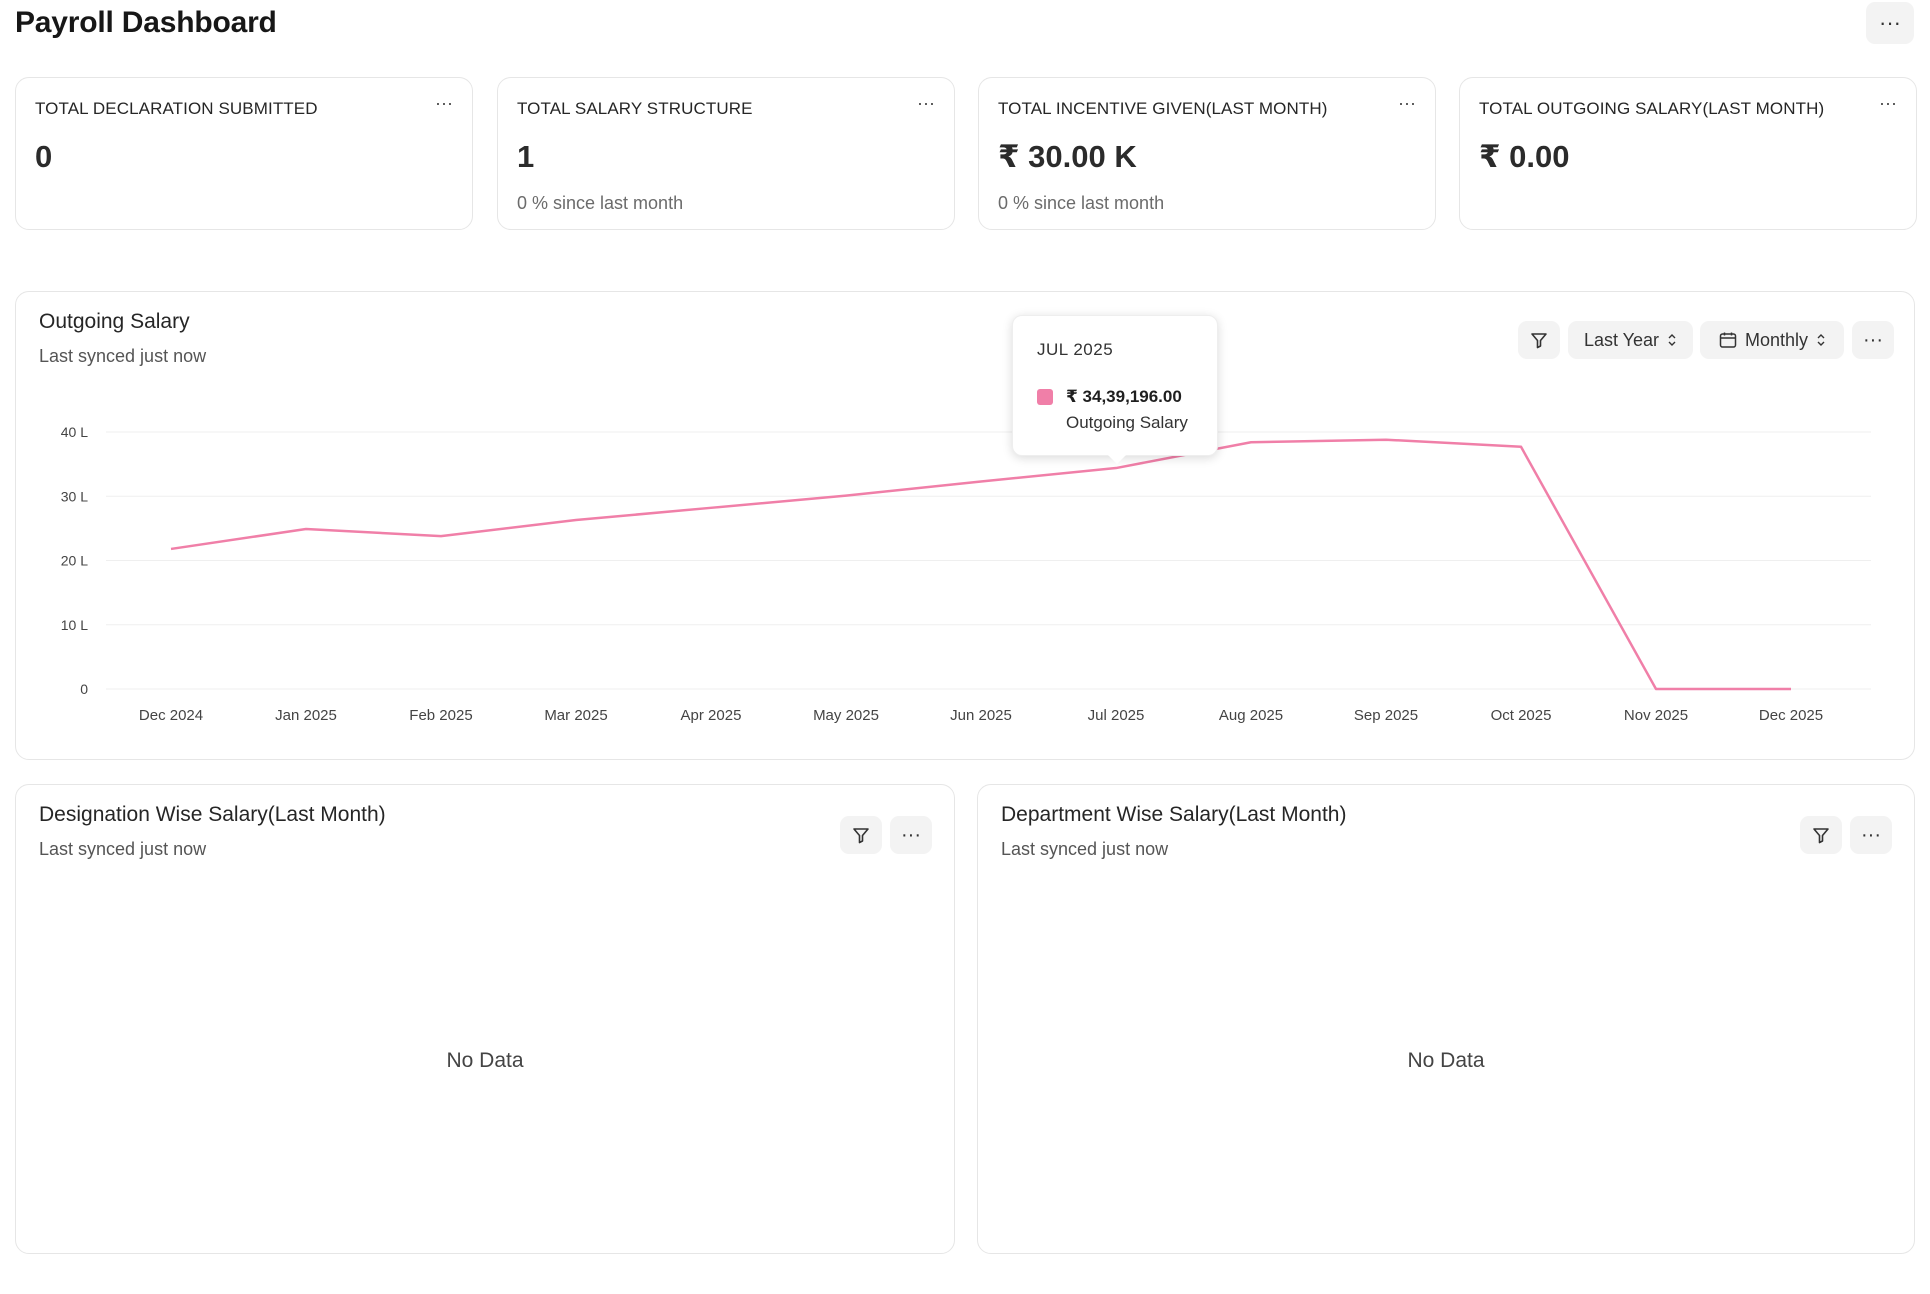 Image resolution: width=1930 pixels, height=1294 pixels. What do you see at coordinates (846, 715) in the screenshot?
I see `x-tick-label: May 2025` at bounding box center [846, 715].